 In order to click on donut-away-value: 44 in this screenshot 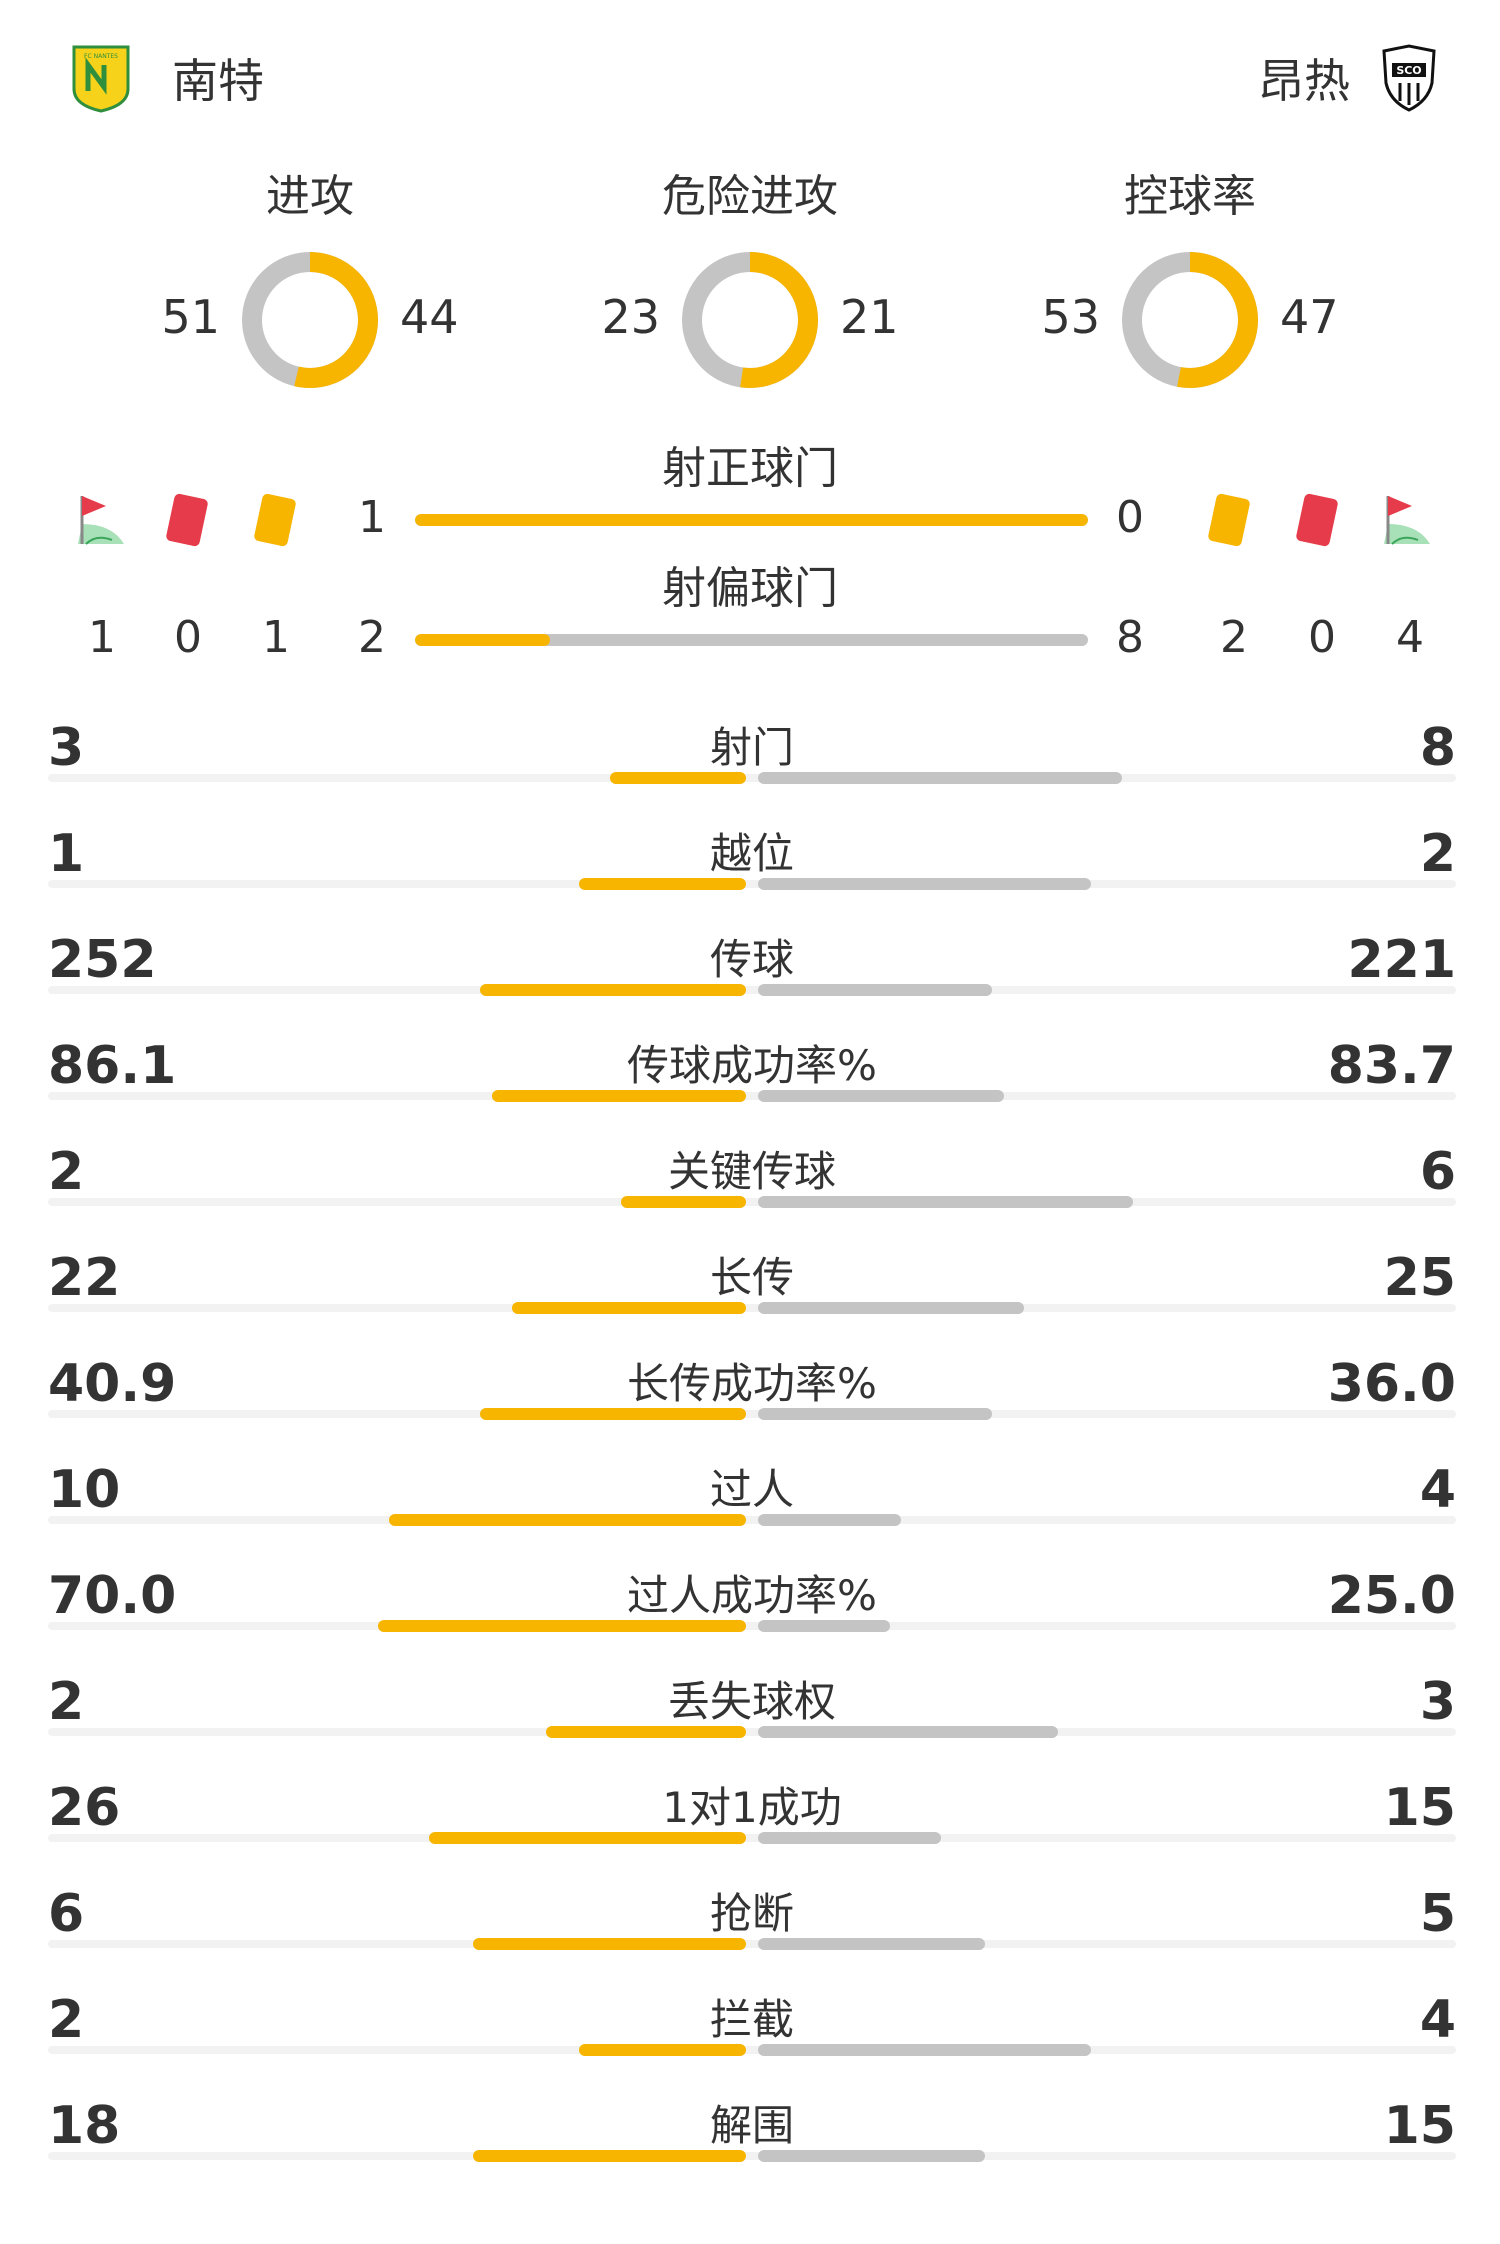, I will do `click(429, 317)`.